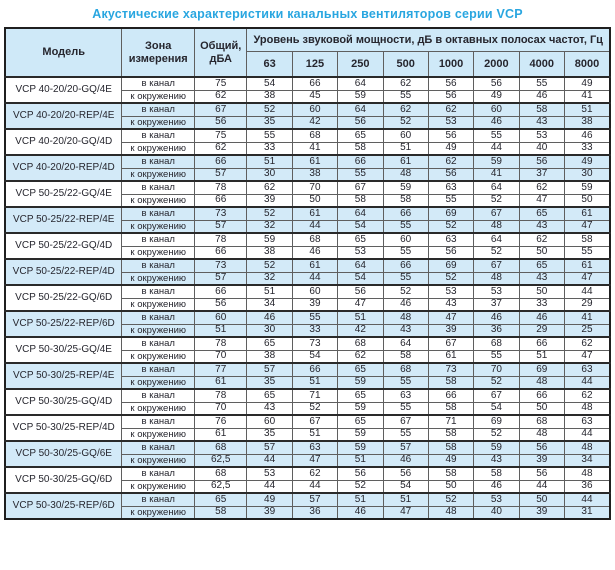 This screenshot has width=615, height=570. Describe the element at coordinates (360, 252) in the screenshot. I see `band-level-cell: 53` at that location.